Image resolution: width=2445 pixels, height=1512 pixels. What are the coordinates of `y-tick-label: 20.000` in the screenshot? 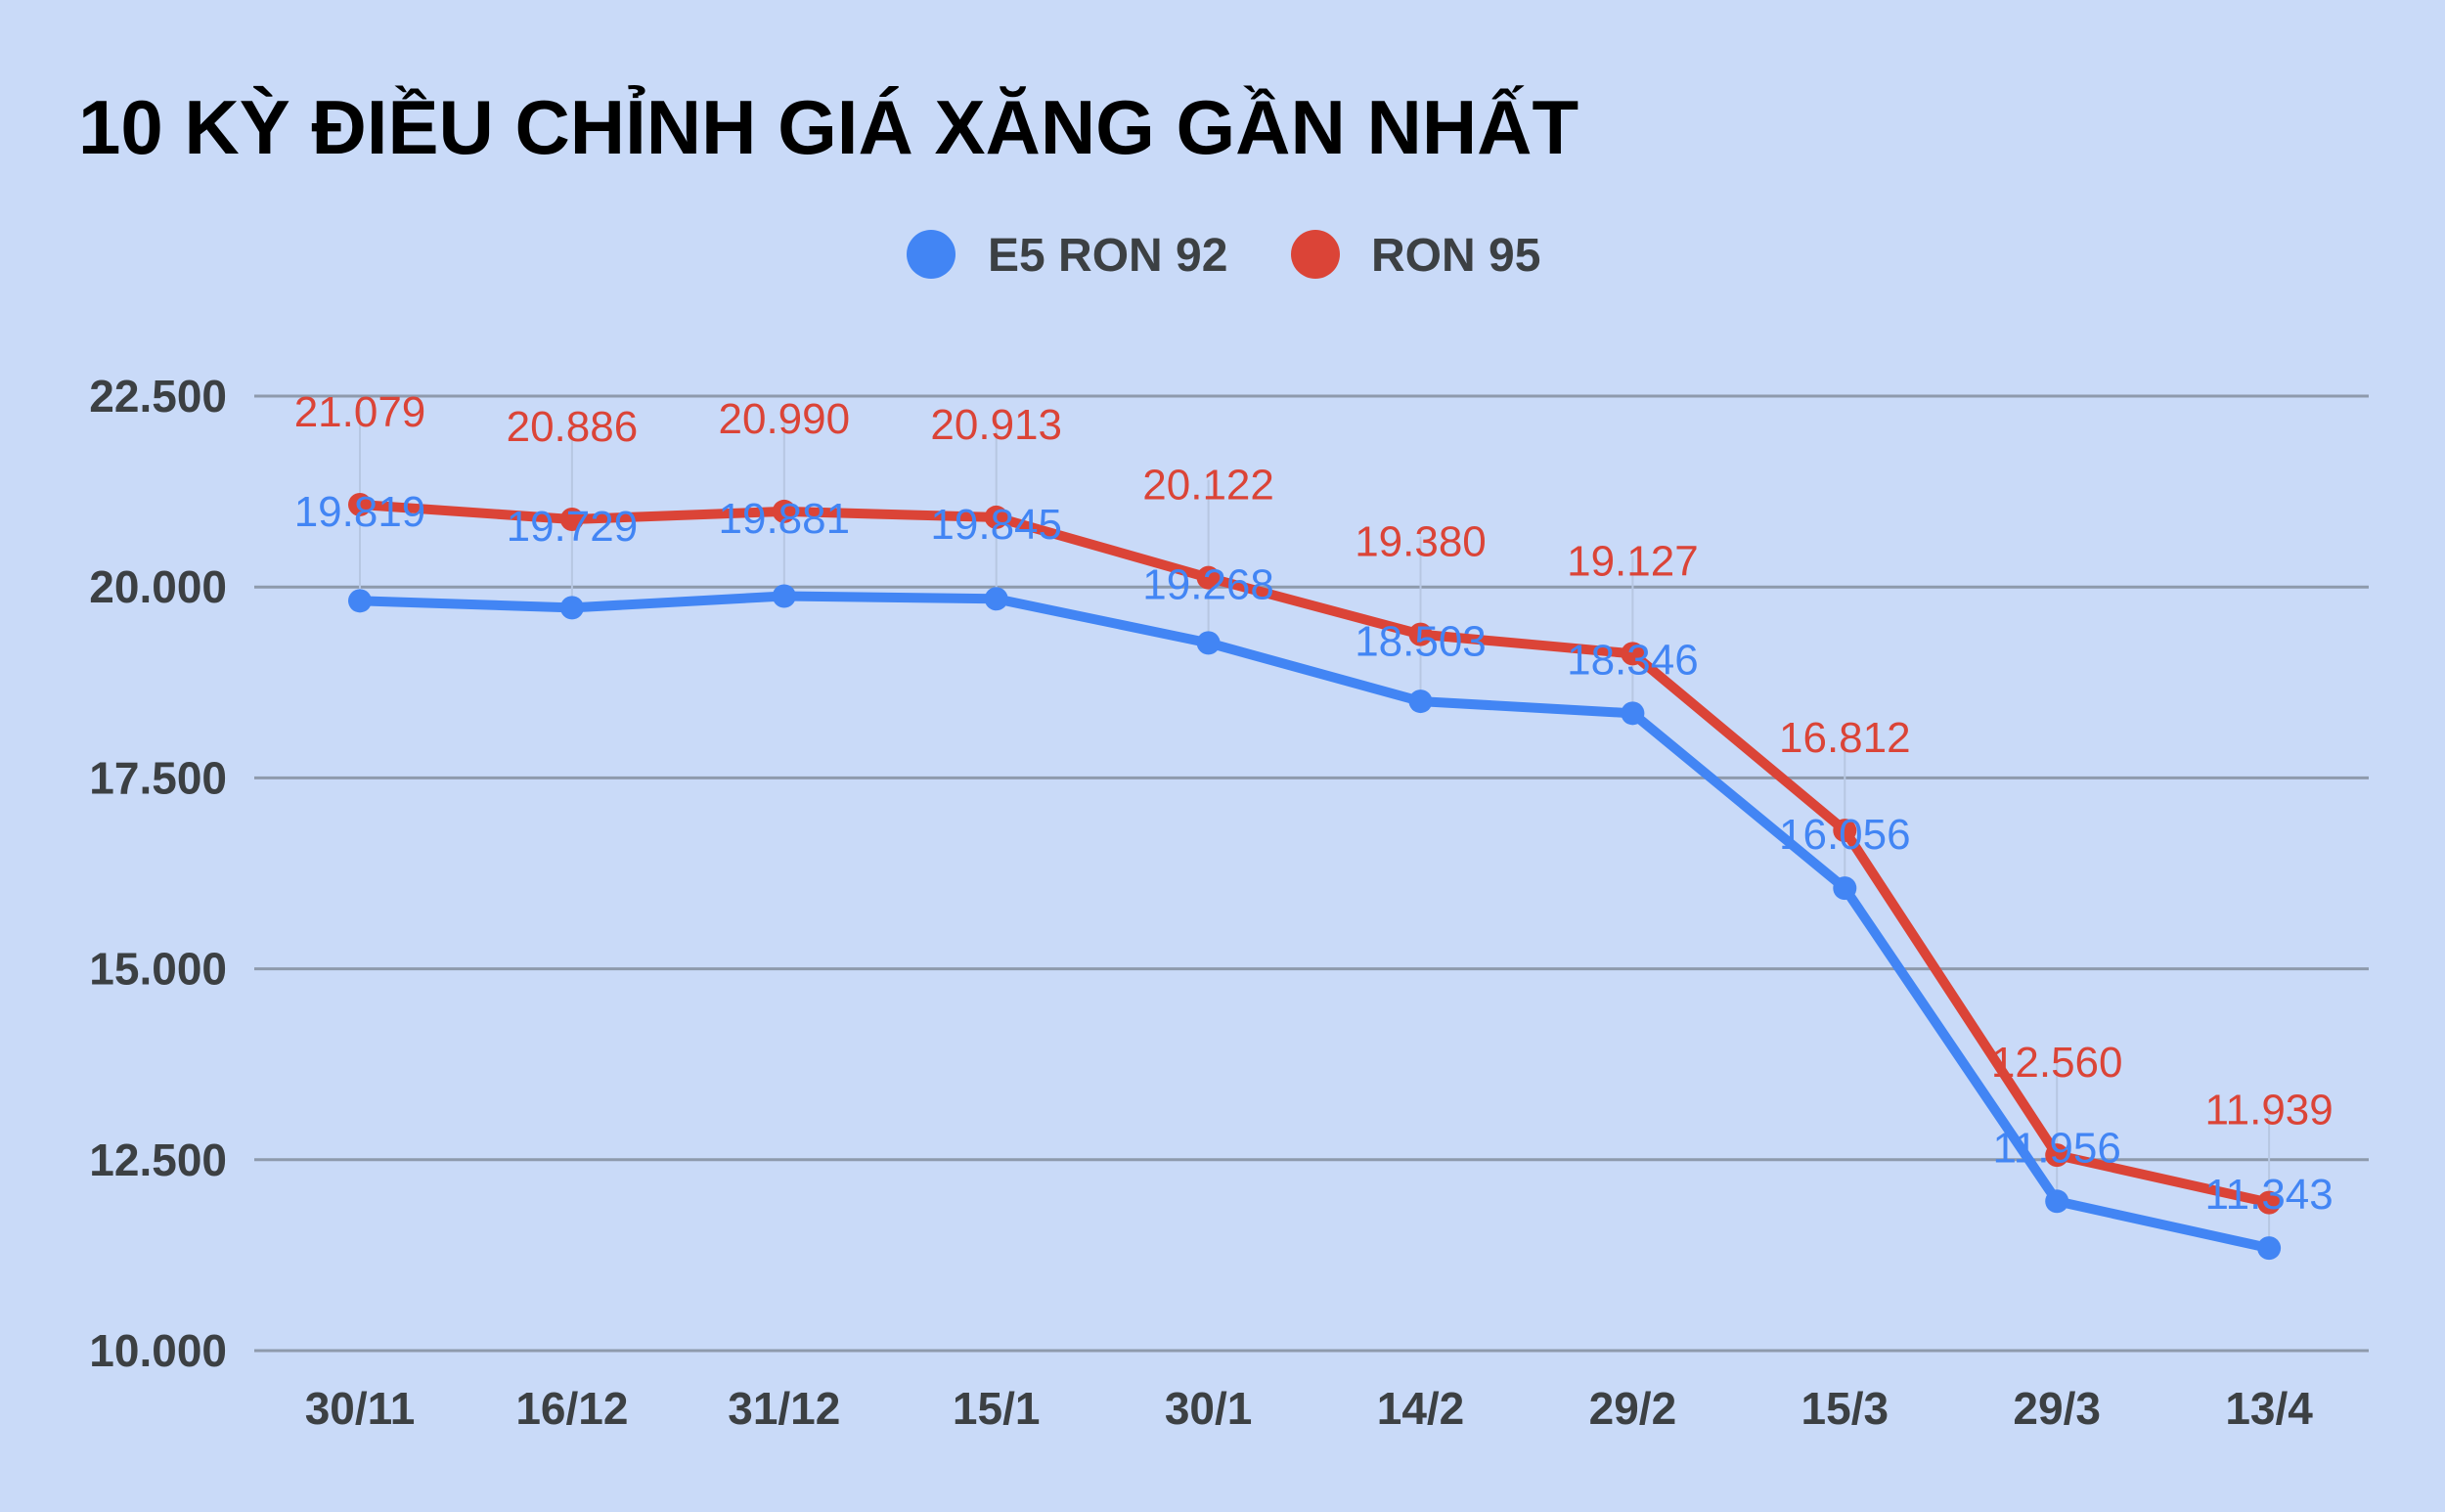 It's located at (158, 586).